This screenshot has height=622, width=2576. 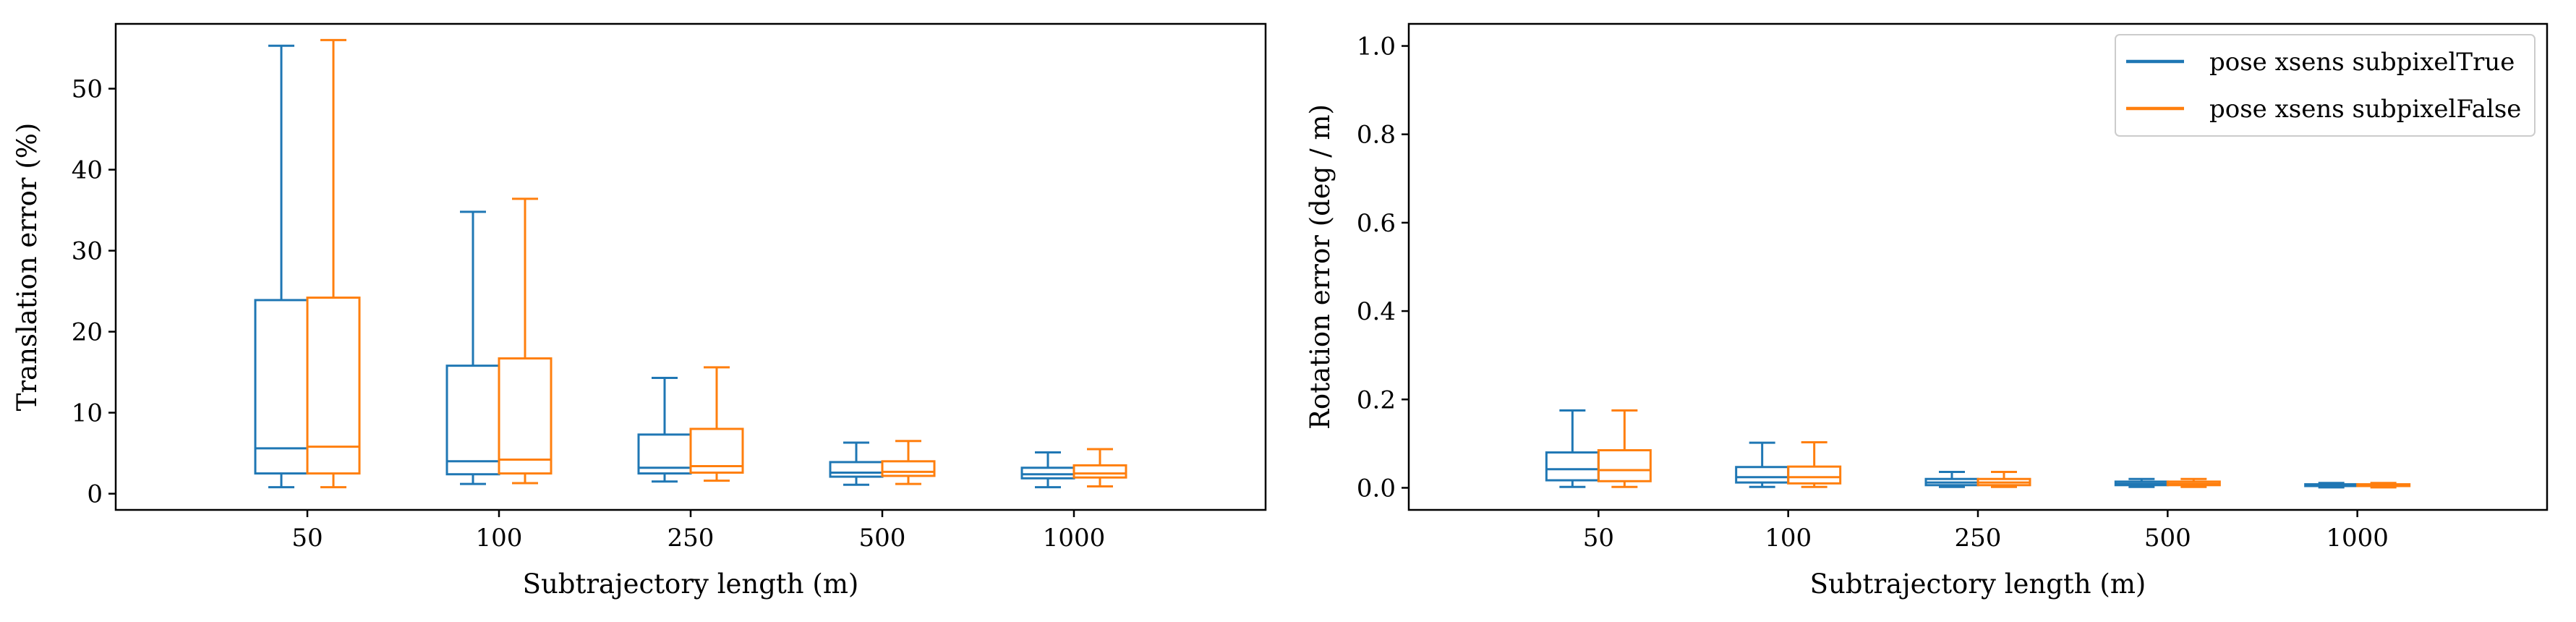 I want to click on translation-x-axis: 50 100 250 500 1000, so click(x=698, y=531).